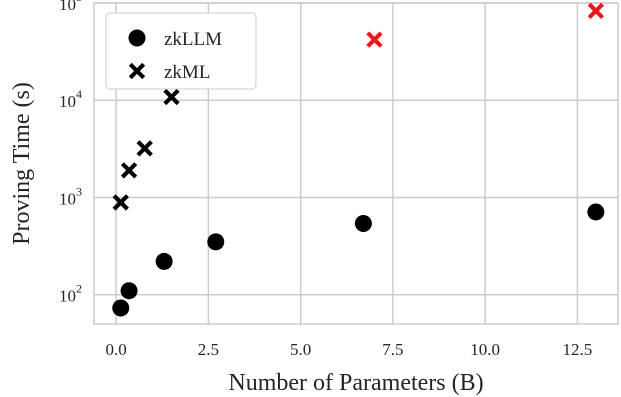  What do you see at coordinates (392, 349) in the screenshot?
I see `x-tick-label: 7.5` at bounding box center [392, 349].